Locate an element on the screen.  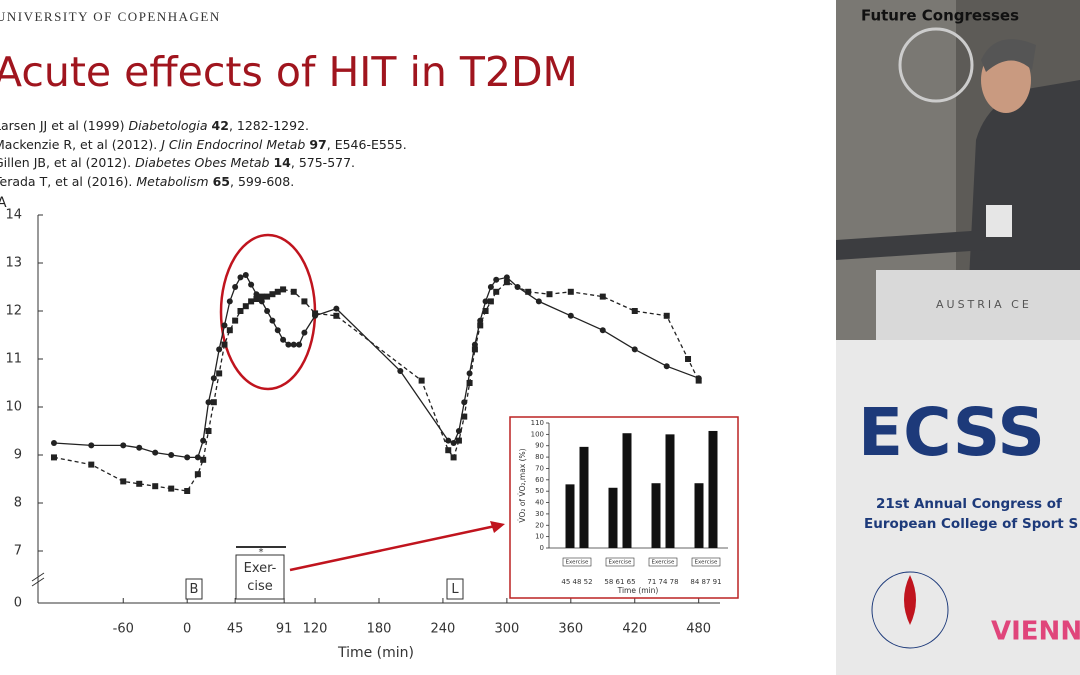
inset-y-tick-label: 80 is located at coordinates (539, 457).